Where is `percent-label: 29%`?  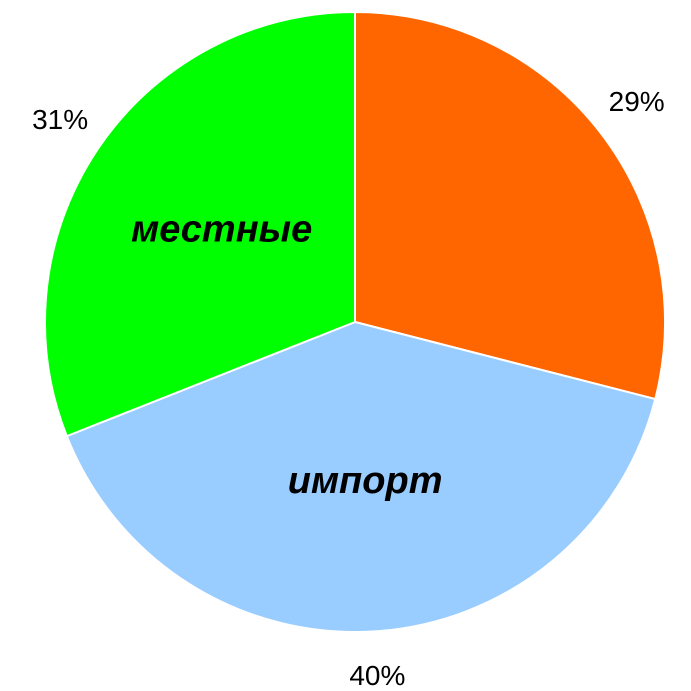 percent-label: 29% is located at coordinates (637, 101).